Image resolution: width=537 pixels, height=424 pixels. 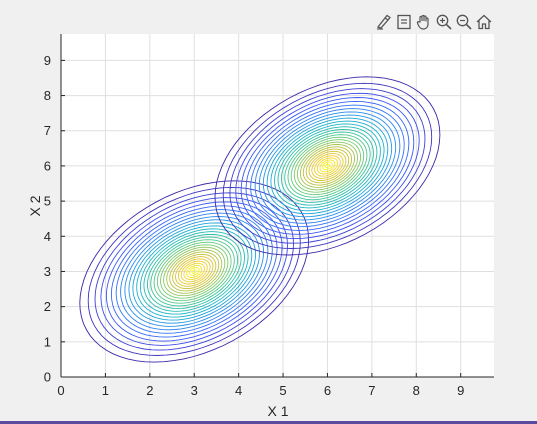 What do you see at coordinates (47, 60) in the screenshot?
I see `y-tick-label: 9` at bounding box center [47, 60].